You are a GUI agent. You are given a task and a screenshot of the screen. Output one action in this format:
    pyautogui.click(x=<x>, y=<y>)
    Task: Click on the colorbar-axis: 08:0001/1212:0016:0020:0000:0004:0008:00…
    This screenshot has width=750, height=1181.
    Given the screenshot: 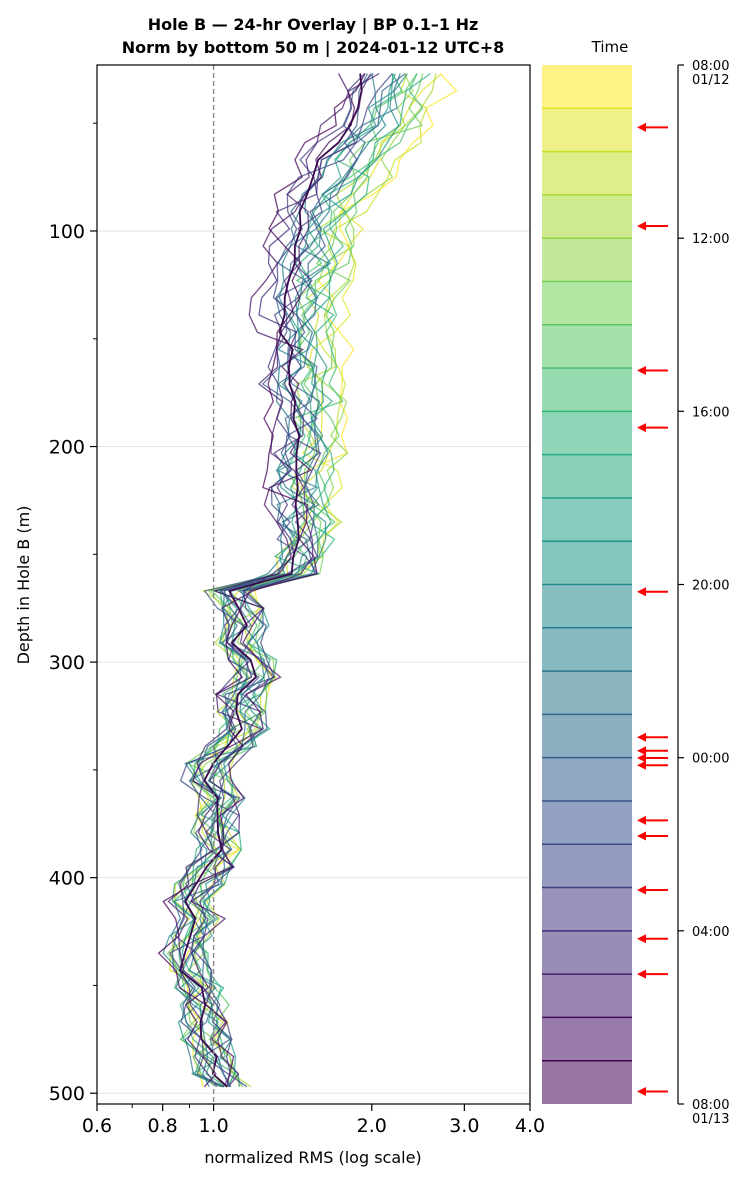 What is the action you would take?
    pyautogui.click(x=703, y=593)
    